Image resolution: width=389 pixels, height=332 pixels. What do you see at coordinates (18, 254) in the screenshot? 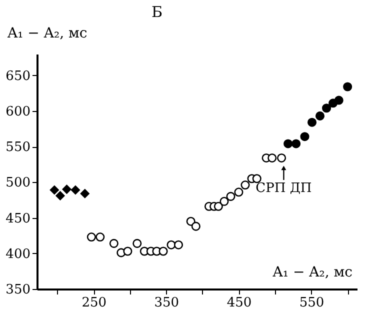
I see `y-tick-label: 400` at bounding box center [18, 254].